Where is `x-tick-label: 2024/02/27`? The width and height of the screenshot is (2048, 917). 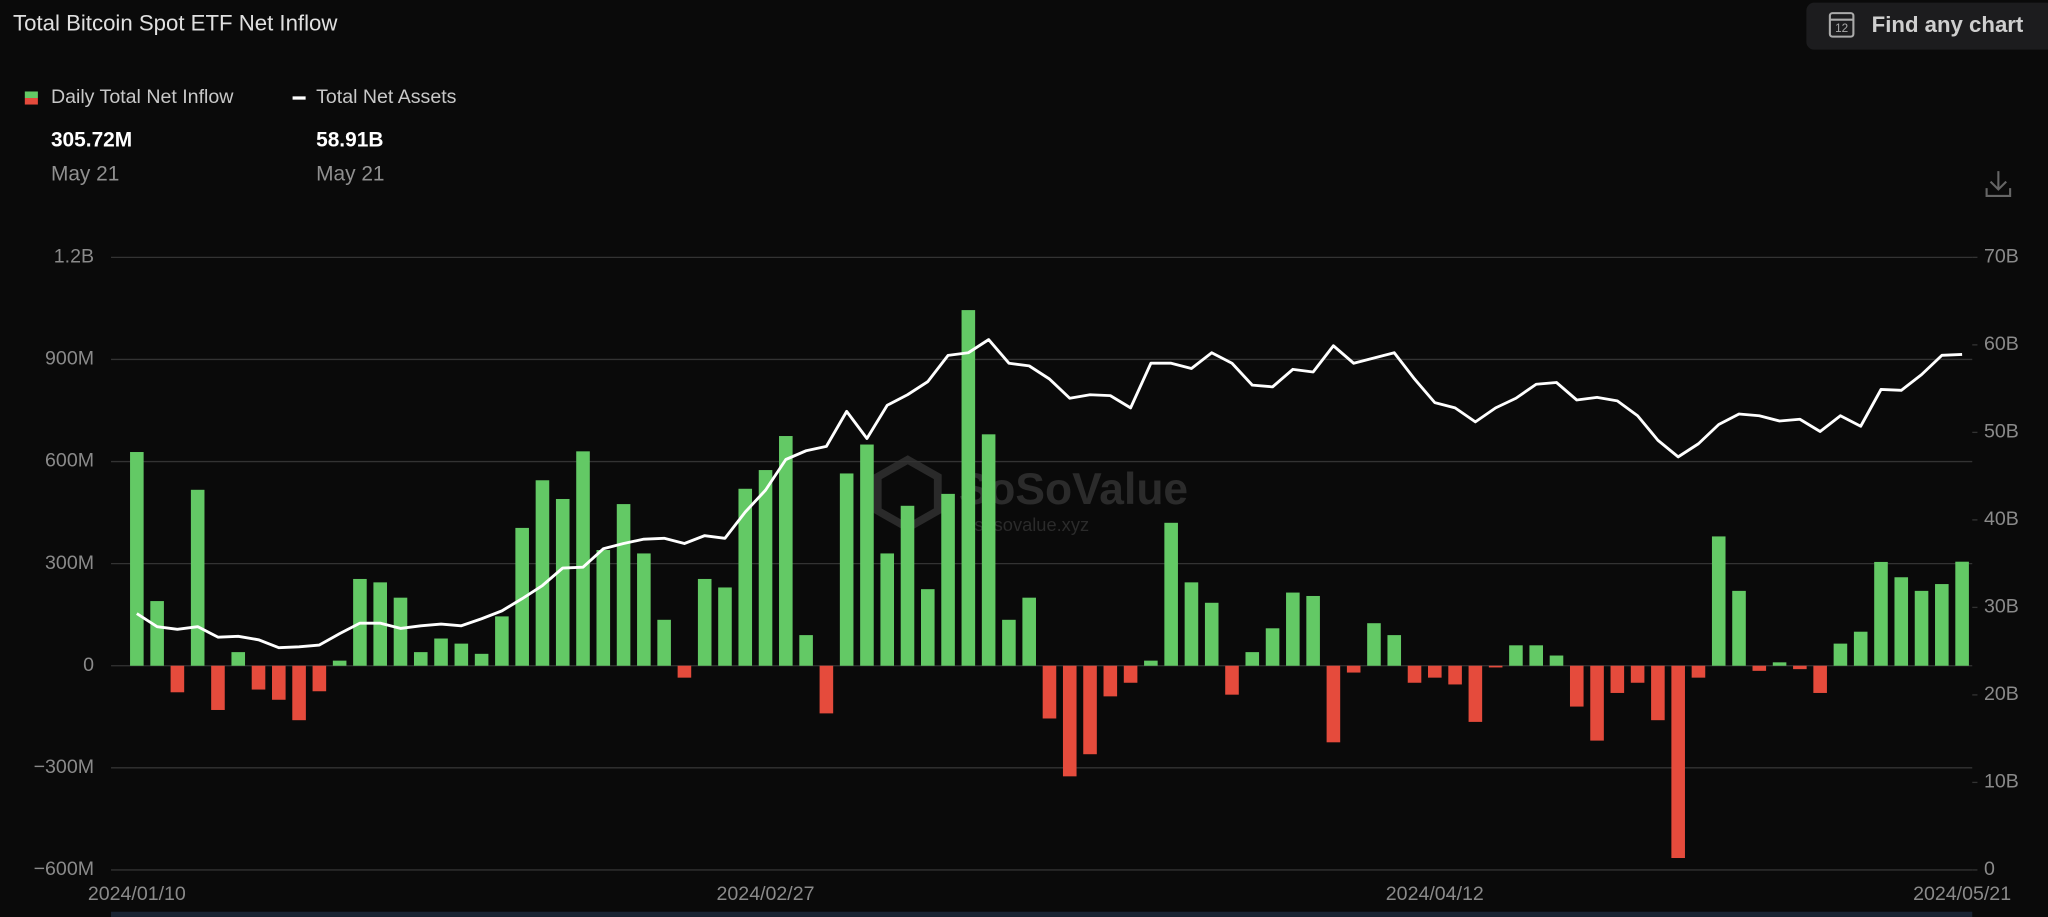
x-tick-label: 2024/02/27 is located at coordinates (766, 894).